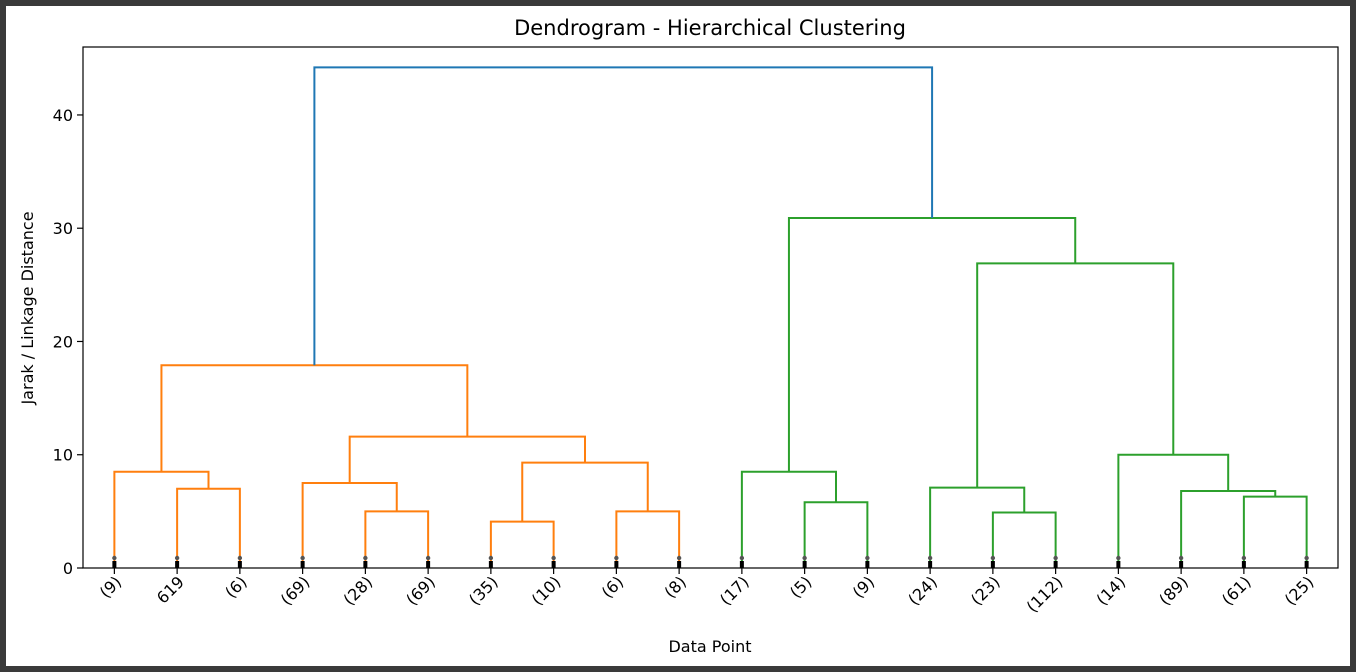 This screenshot has height=672, width=1356. Describe the element at coordinates (1045, 594) in the screenshot. I see `x-tick-label: (112)` at that location.